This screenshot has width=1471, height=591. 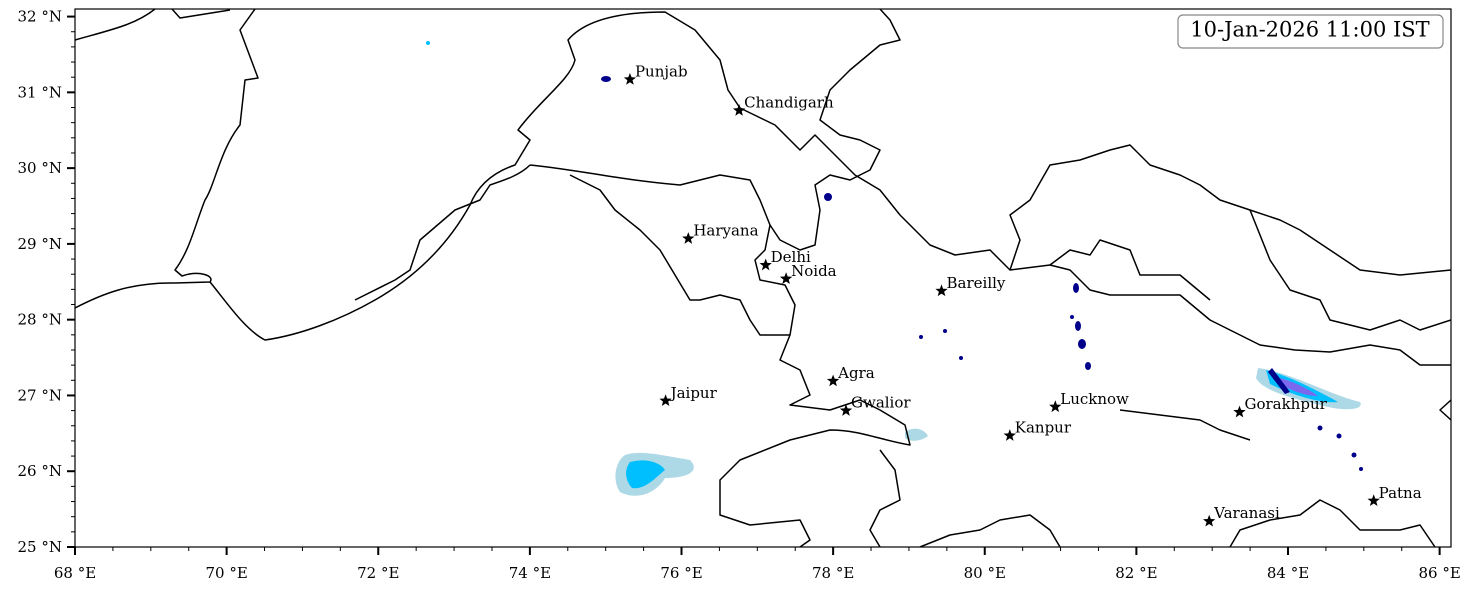 I want to click on y-tick-label: 28 °N, so click(x=40, y=320).